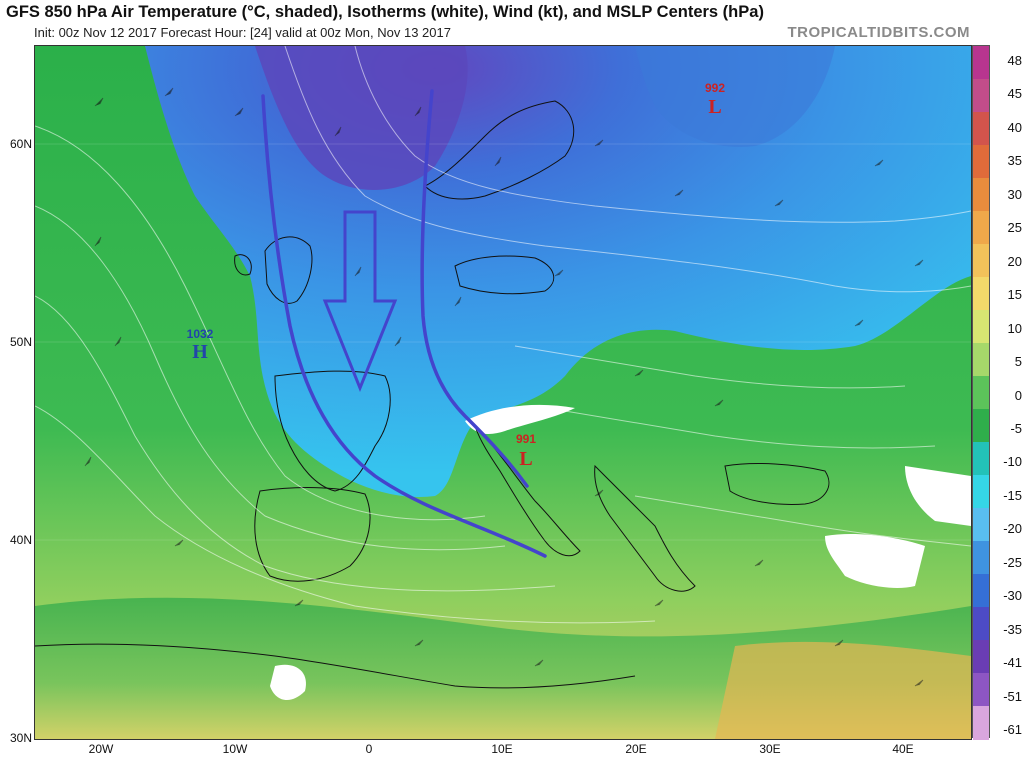 This screenshot has height=757, width=1024. I want to click on low-pressure-letter-north: L, so click(714, 107).